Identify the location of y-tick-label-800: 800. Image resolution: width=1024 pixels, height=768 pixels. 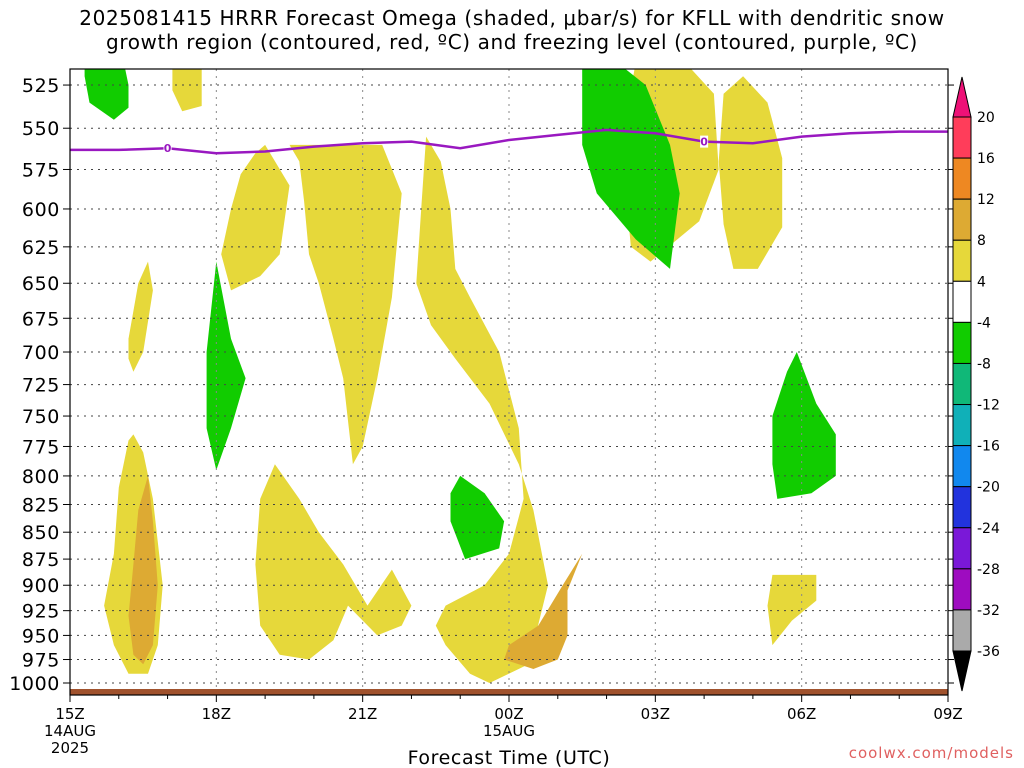
(41, 477).